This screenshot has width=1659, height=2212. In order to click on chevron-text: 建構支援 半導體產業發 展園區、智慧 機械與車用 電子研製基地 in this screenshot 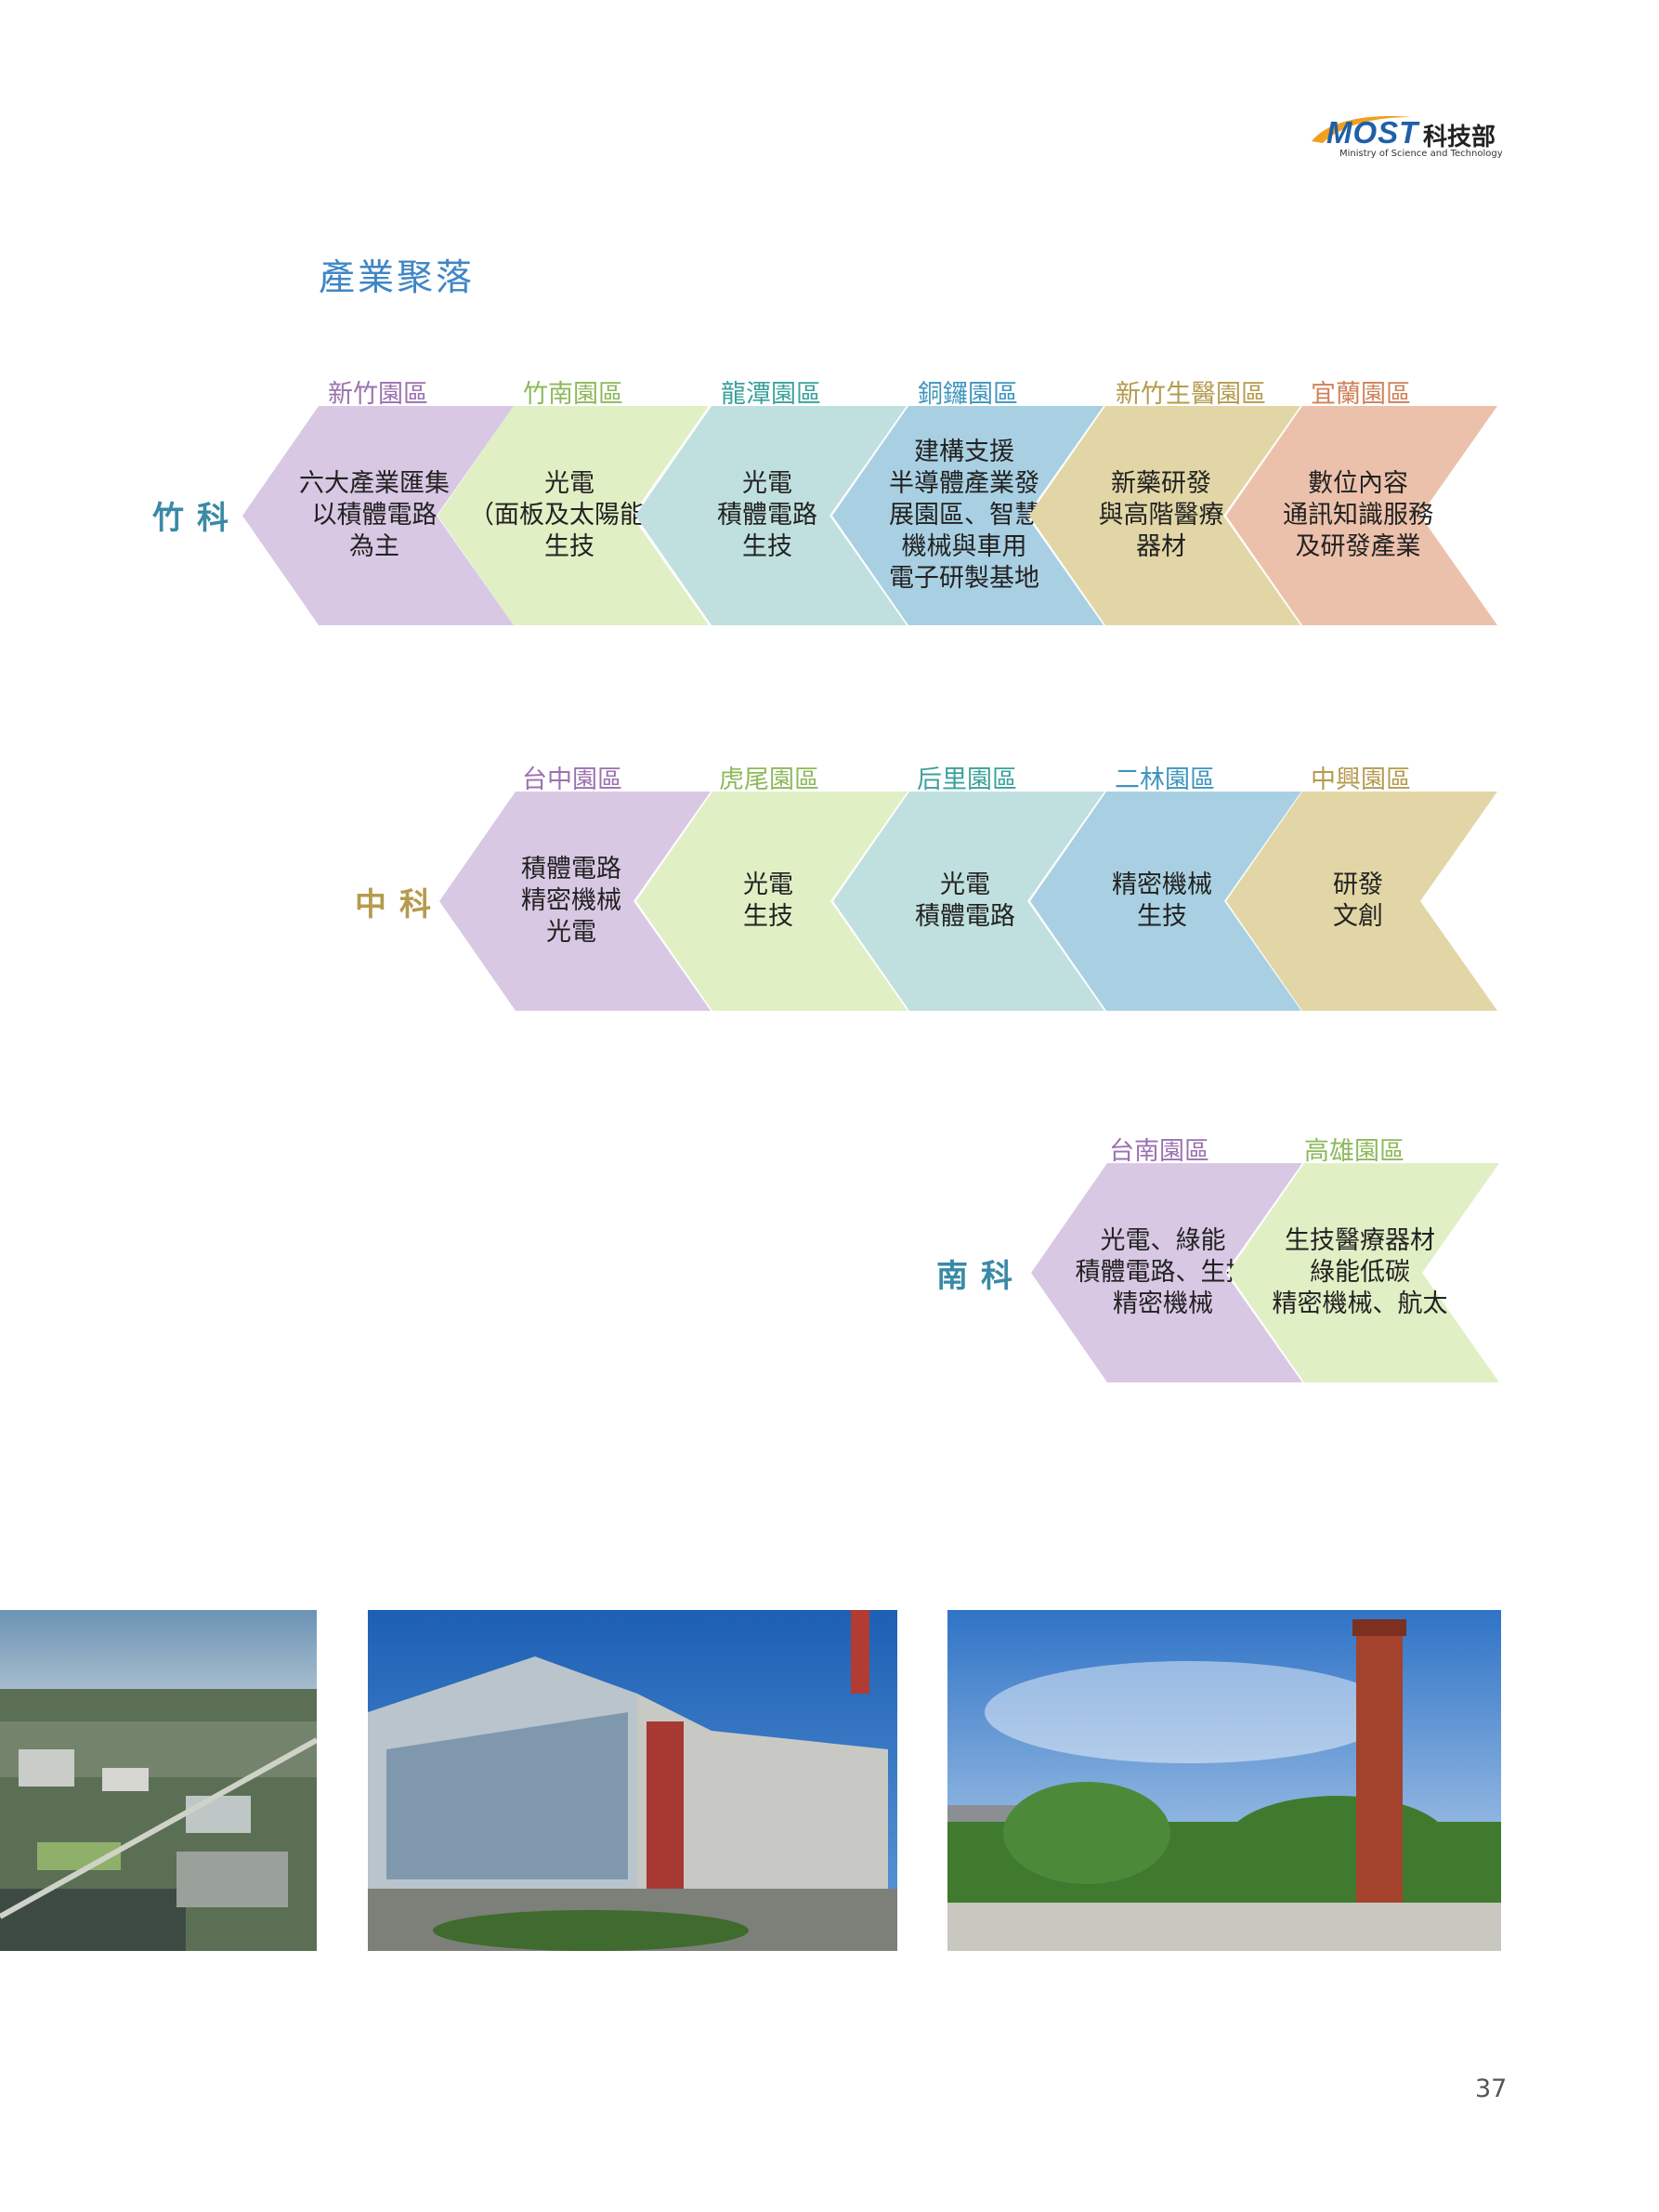, I will do `click(964, 515)`.